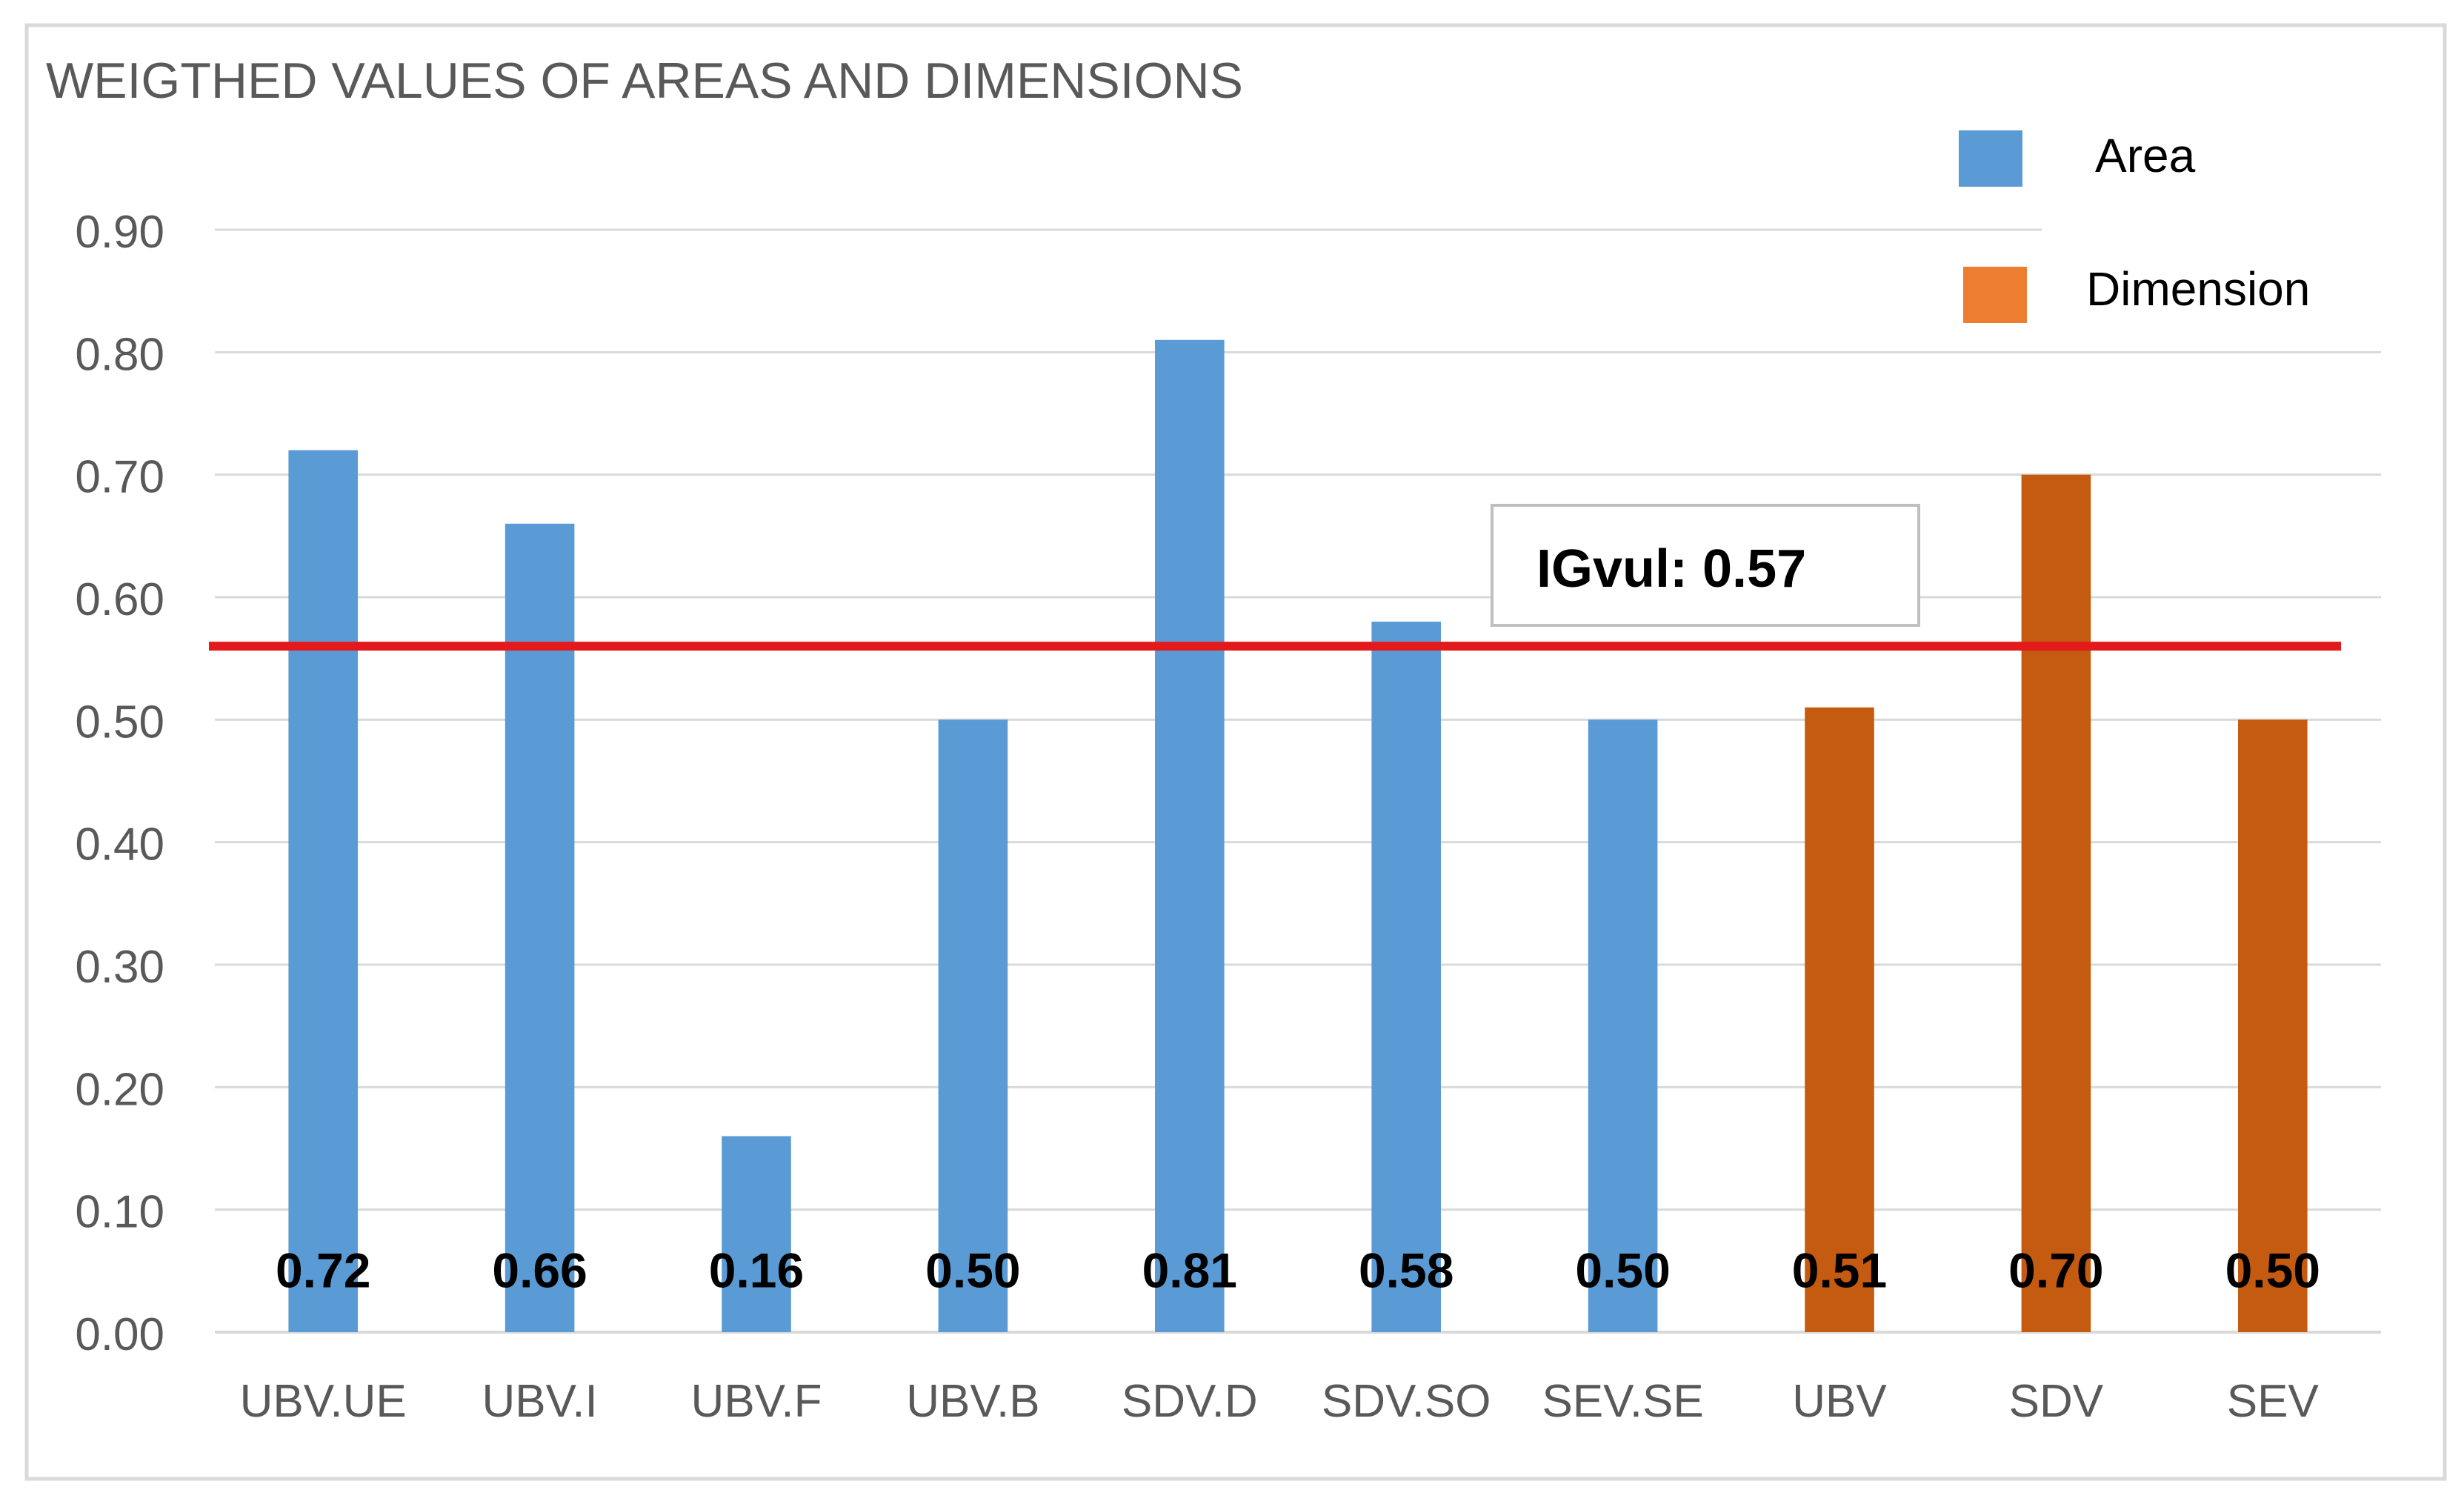  Describe the element at coordinates (1623, 1401) in the screenshot. I see `x-tick-label: SEV.SE` at that location.